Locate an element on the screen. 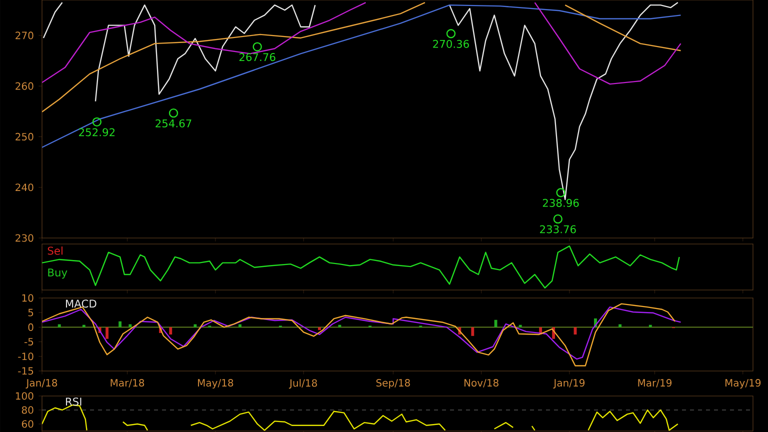  annotation: 270.36 is located at coordinates (451, 44).